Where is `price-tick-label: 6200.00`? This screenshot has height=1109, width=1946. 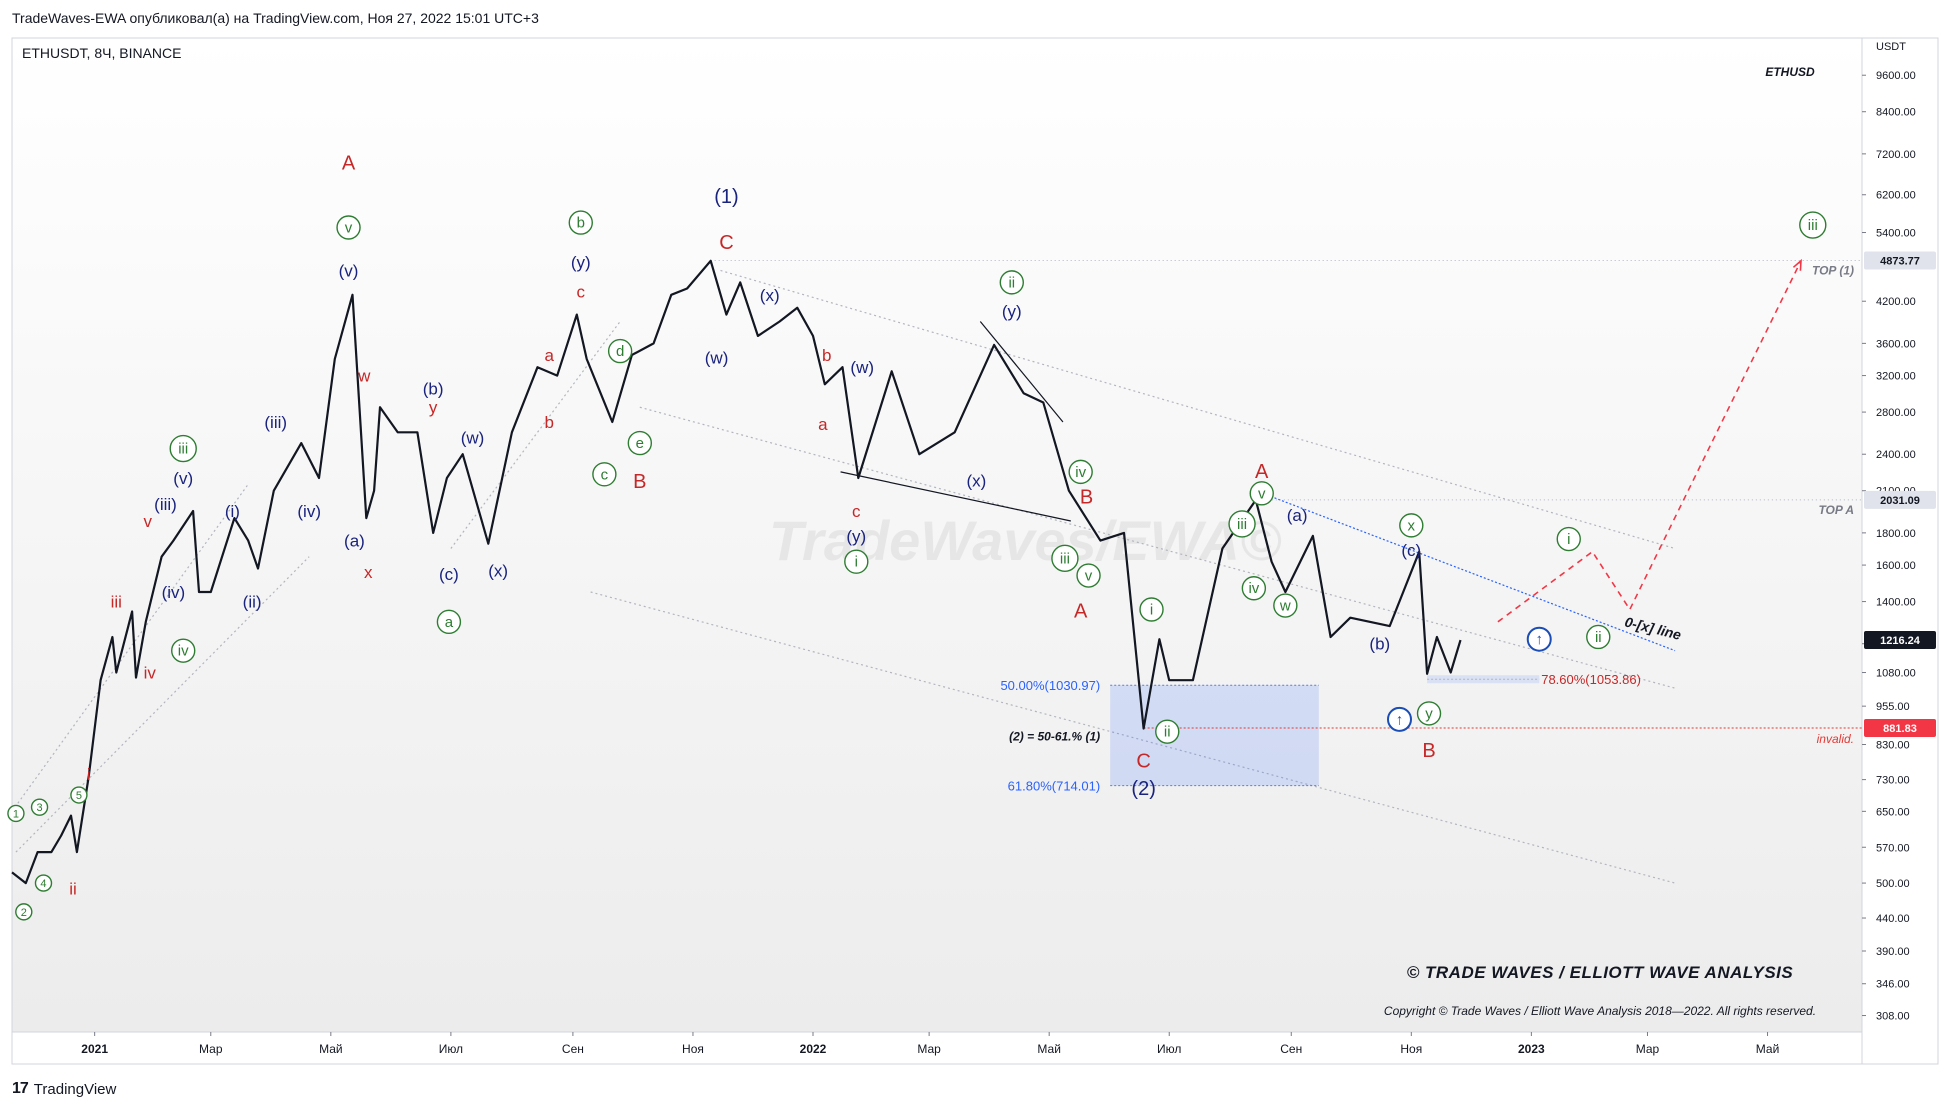 price-tick-label: 6200.00 is located at coordinates (1896, 196).